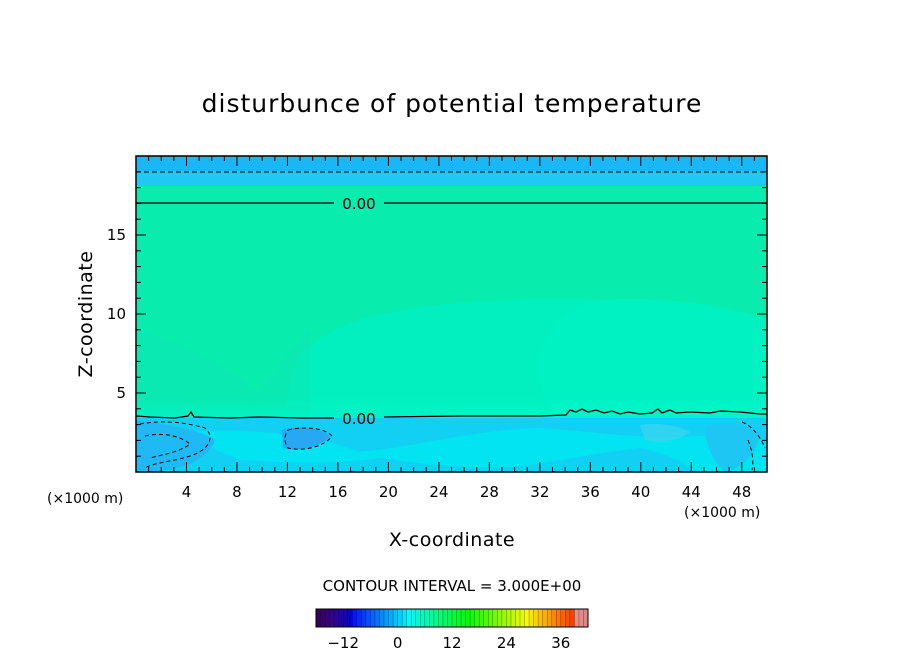  I want to click on field-top-band, so click(451, 164).